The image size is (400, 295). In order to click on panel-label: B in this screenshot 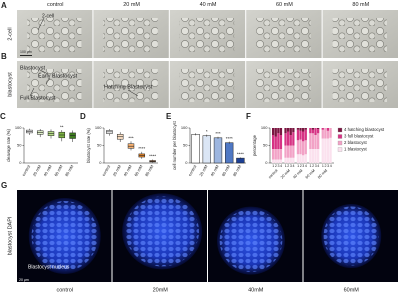, I will do `click(4, 56)`.